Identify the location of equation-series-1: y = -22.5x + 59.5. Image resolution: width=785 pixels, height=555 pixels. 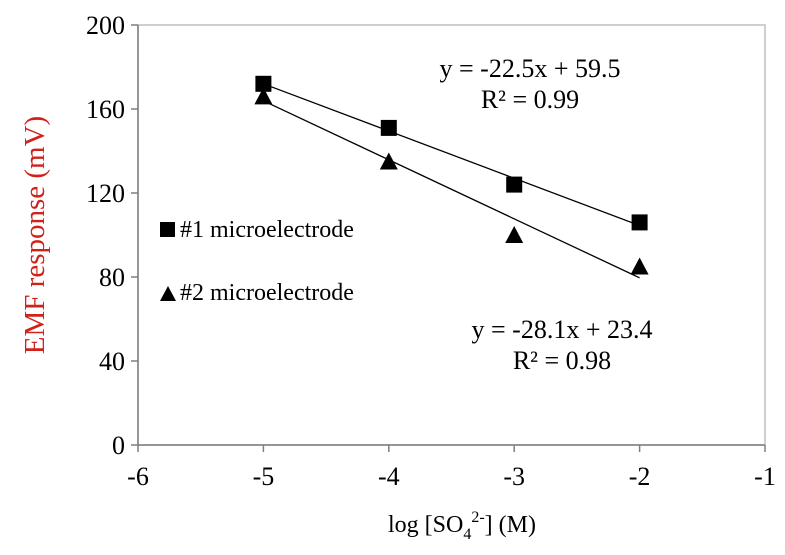
(530, 68).